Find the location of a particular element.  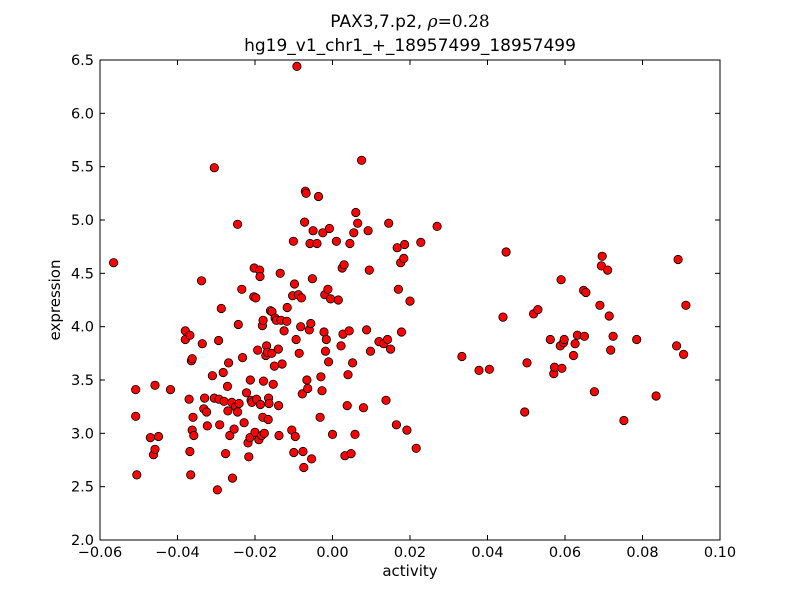

x-tick-label: 0.08 is located at coordinates (642, 553).